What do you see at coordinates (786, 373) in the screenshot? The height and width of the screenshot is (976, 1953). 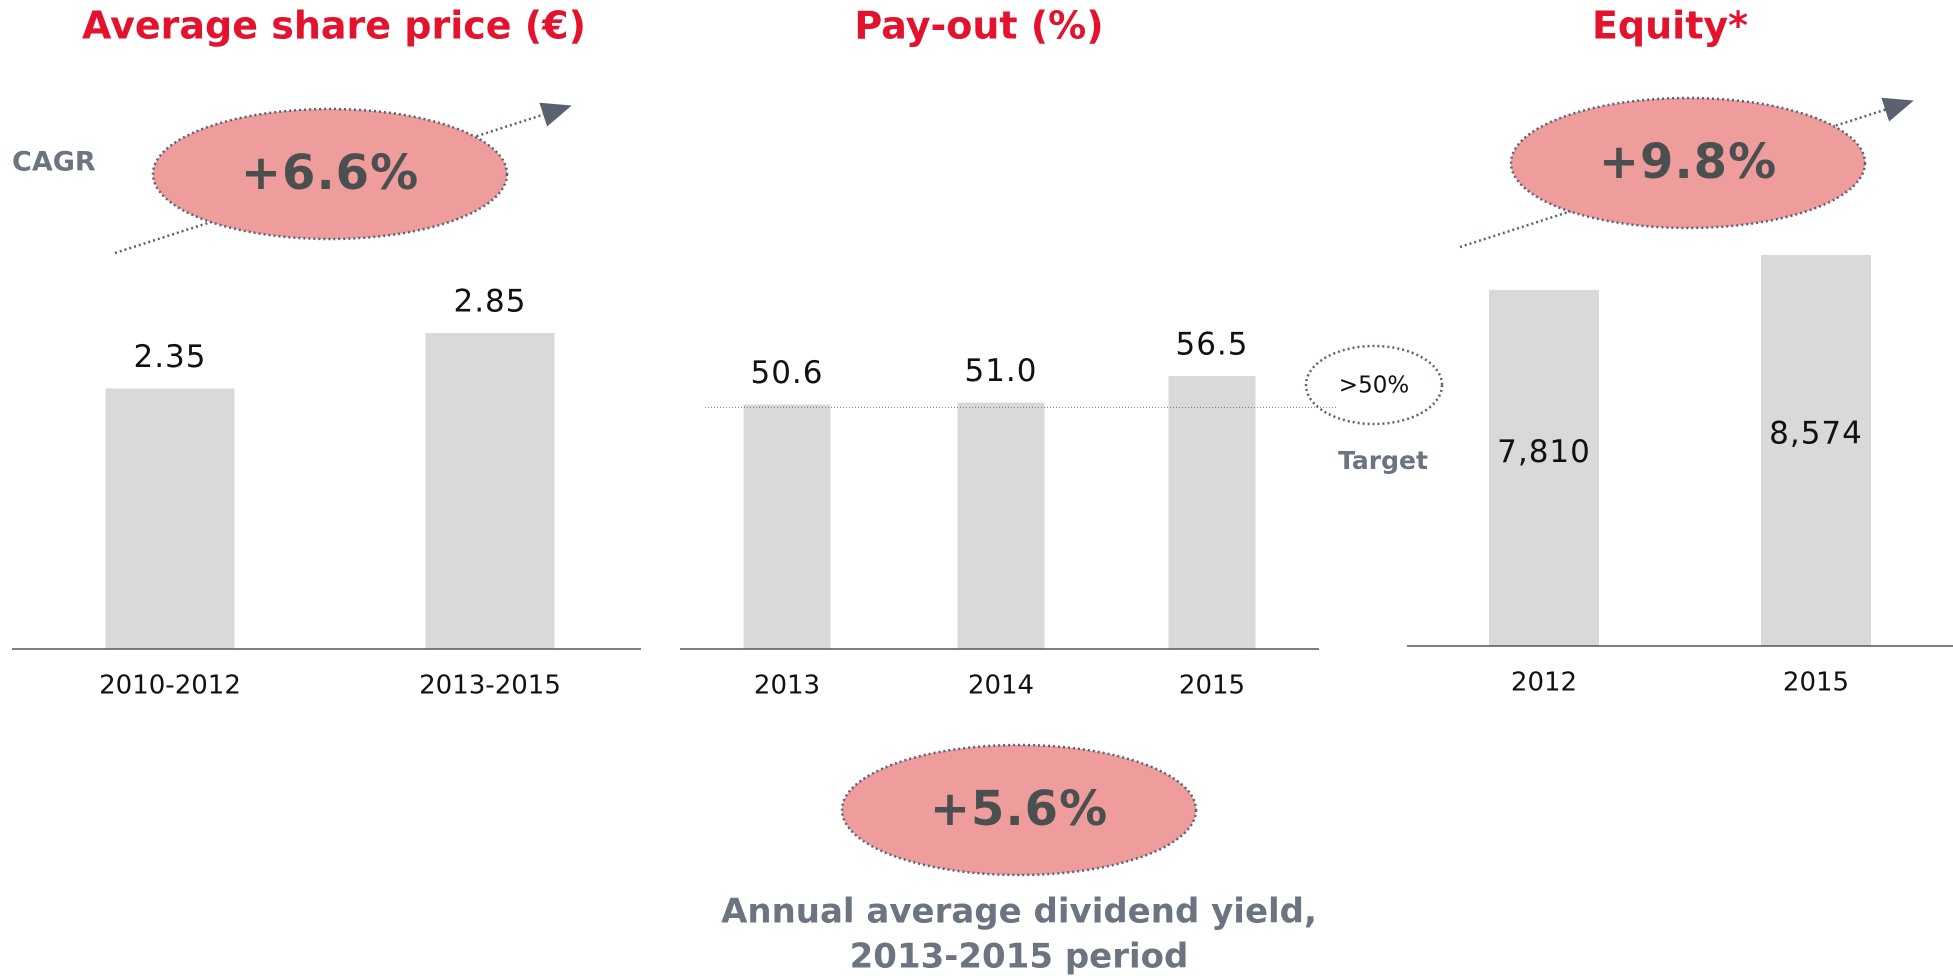 I see `value-label: 50.6` at bounding box center [786, 373].